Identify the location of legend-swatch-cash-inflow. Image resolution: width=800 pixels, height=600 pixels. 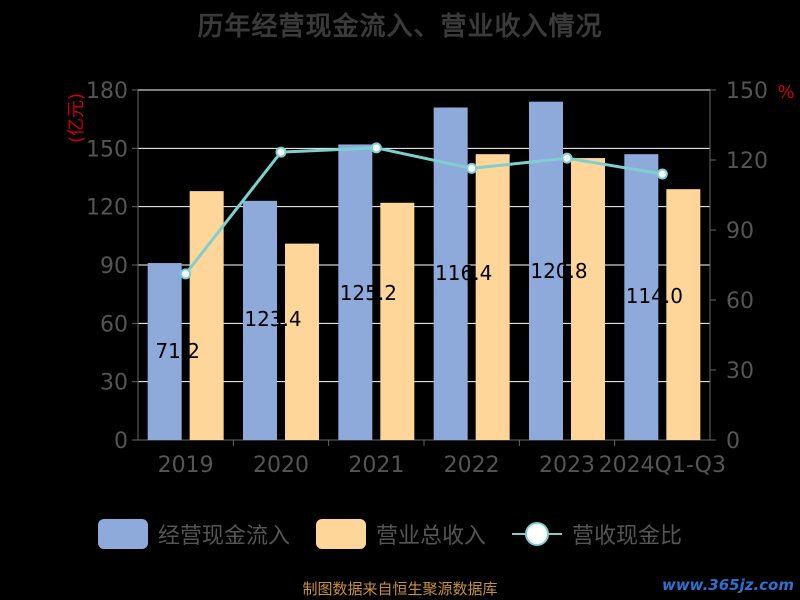
(123, 534).